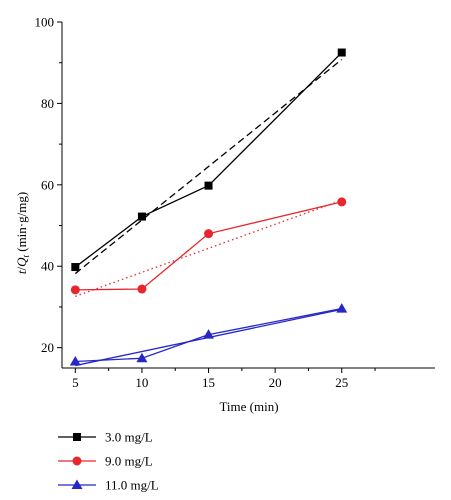 The height and width of the screenshot is (500, 451). I want to click on legend-entry: 9.0 mg/L, so click(105, 461).